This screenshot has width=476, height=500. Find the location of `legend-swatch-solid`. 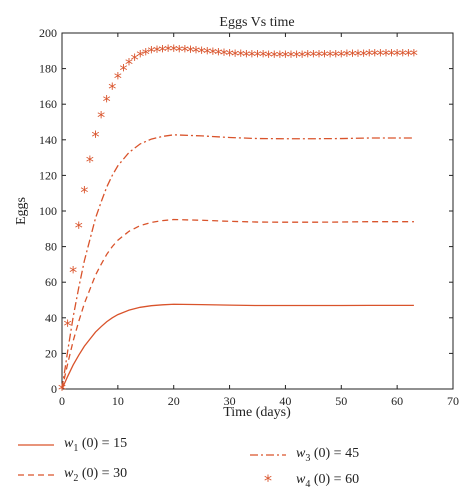

legend-swatch-solid is located at coordinates (36, 445).